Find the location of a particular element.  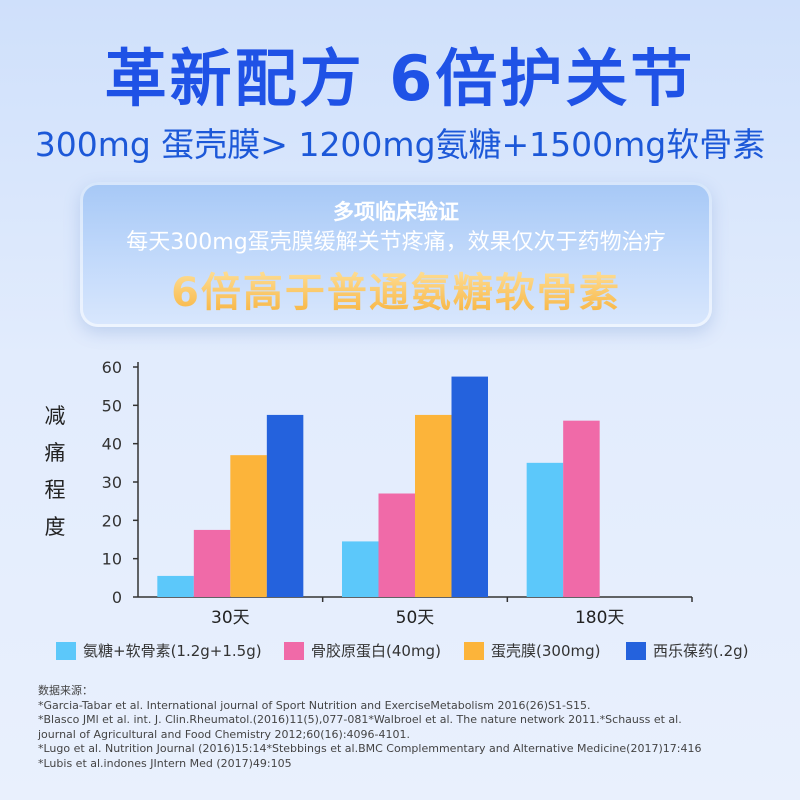

card-heading: 多项临床验证 is located at coordinates (396, 212).